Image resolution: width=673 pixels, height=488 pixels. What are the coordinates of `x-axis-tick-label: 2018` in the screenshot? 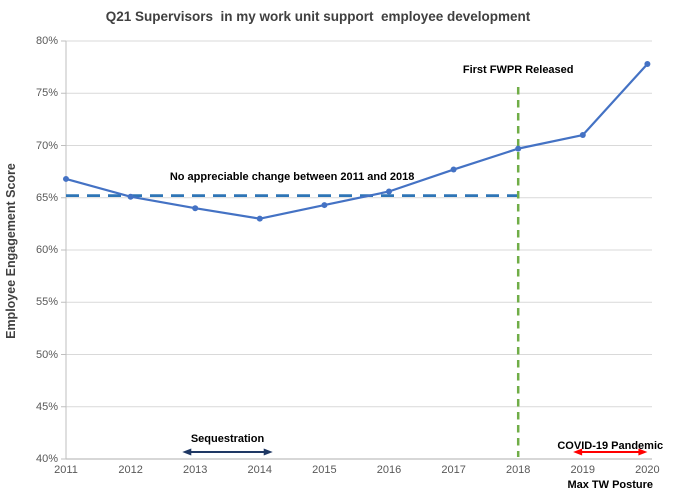 It's located at (518, 470).